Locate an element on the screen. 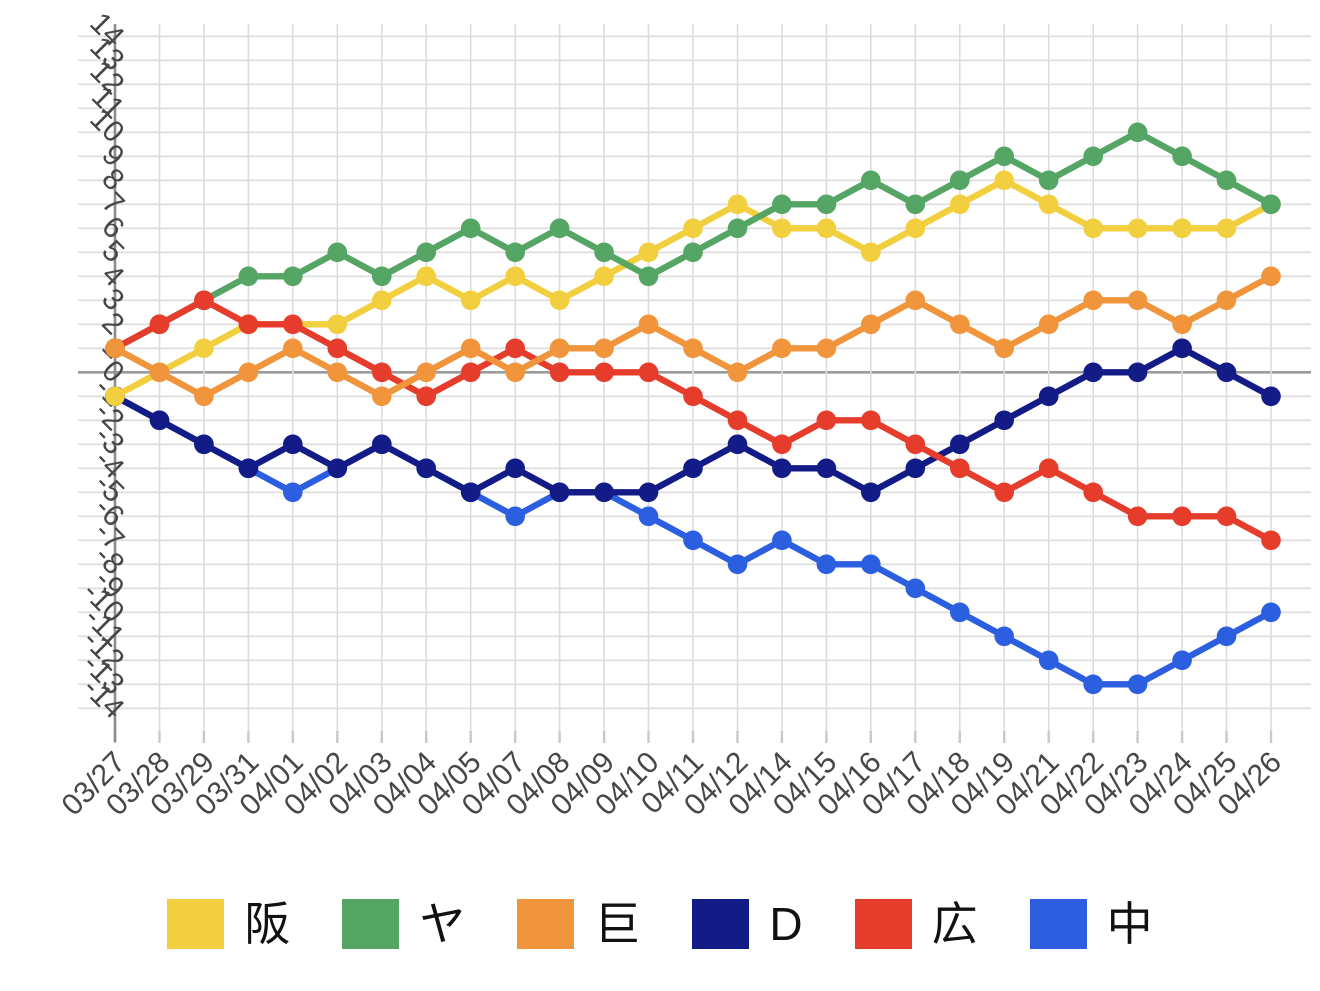  data-point-巨-04/25 is located at coordinates (1226, 300).